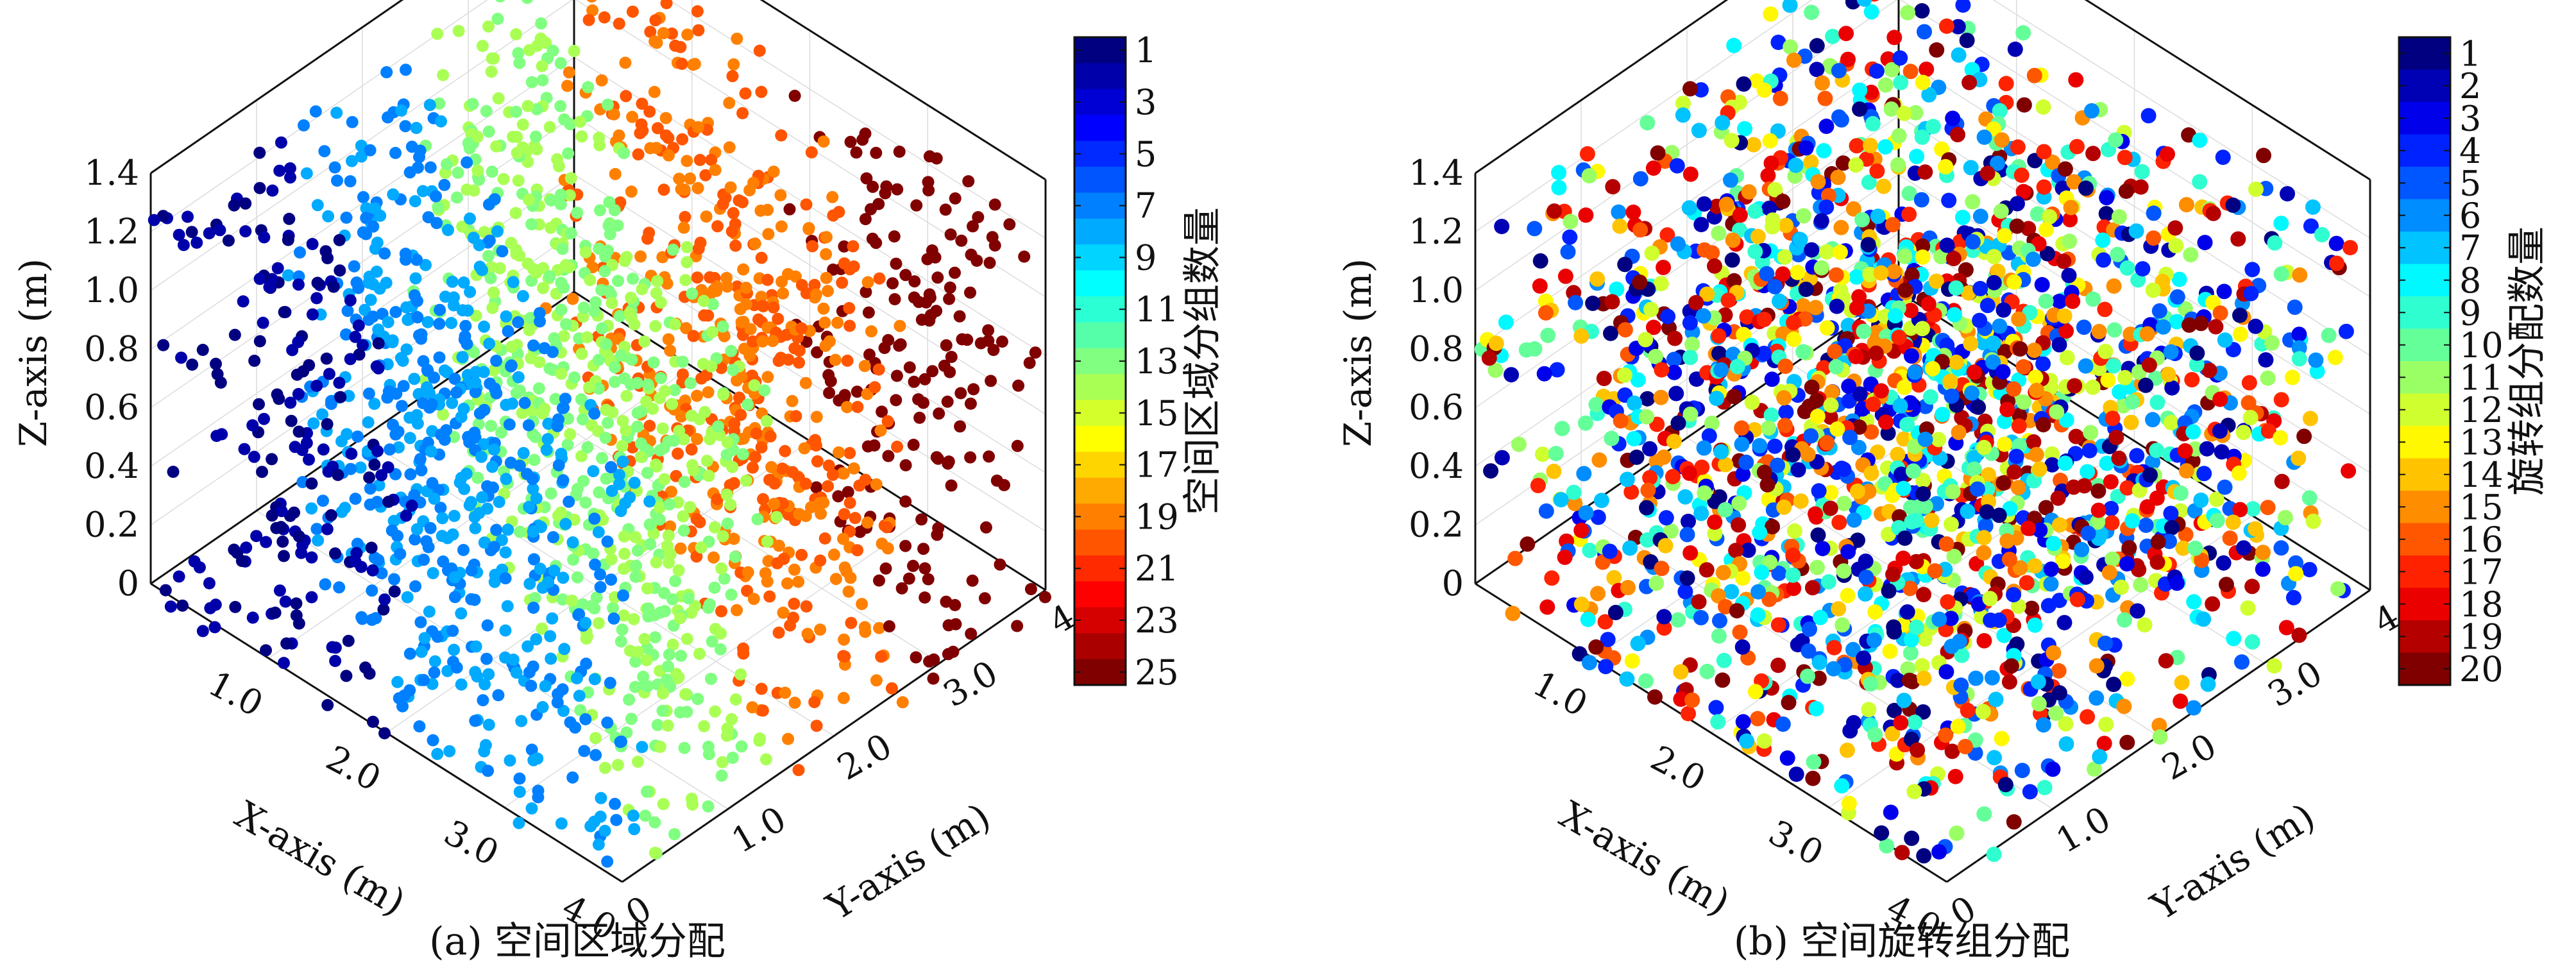 Image resolution: width=2576 pixels, height=973 pixels. What do you see at coordinates (1100, 568) in the screenshot?
I see `colorbar-segment` at bounding box center [1100, 568].